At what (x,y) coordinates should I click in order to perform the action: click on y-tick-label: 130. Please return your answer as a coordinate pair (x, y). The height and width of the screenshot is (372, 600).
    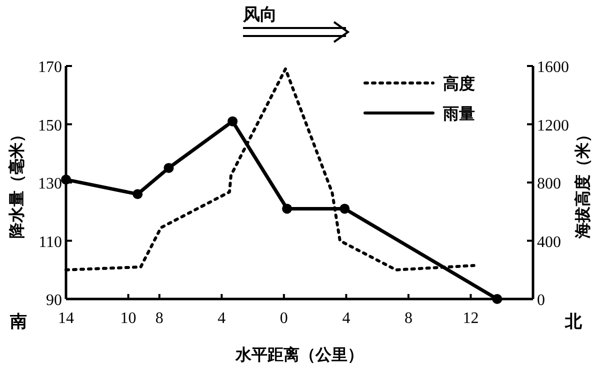
    Looking at the image, I should click on (50, 184).